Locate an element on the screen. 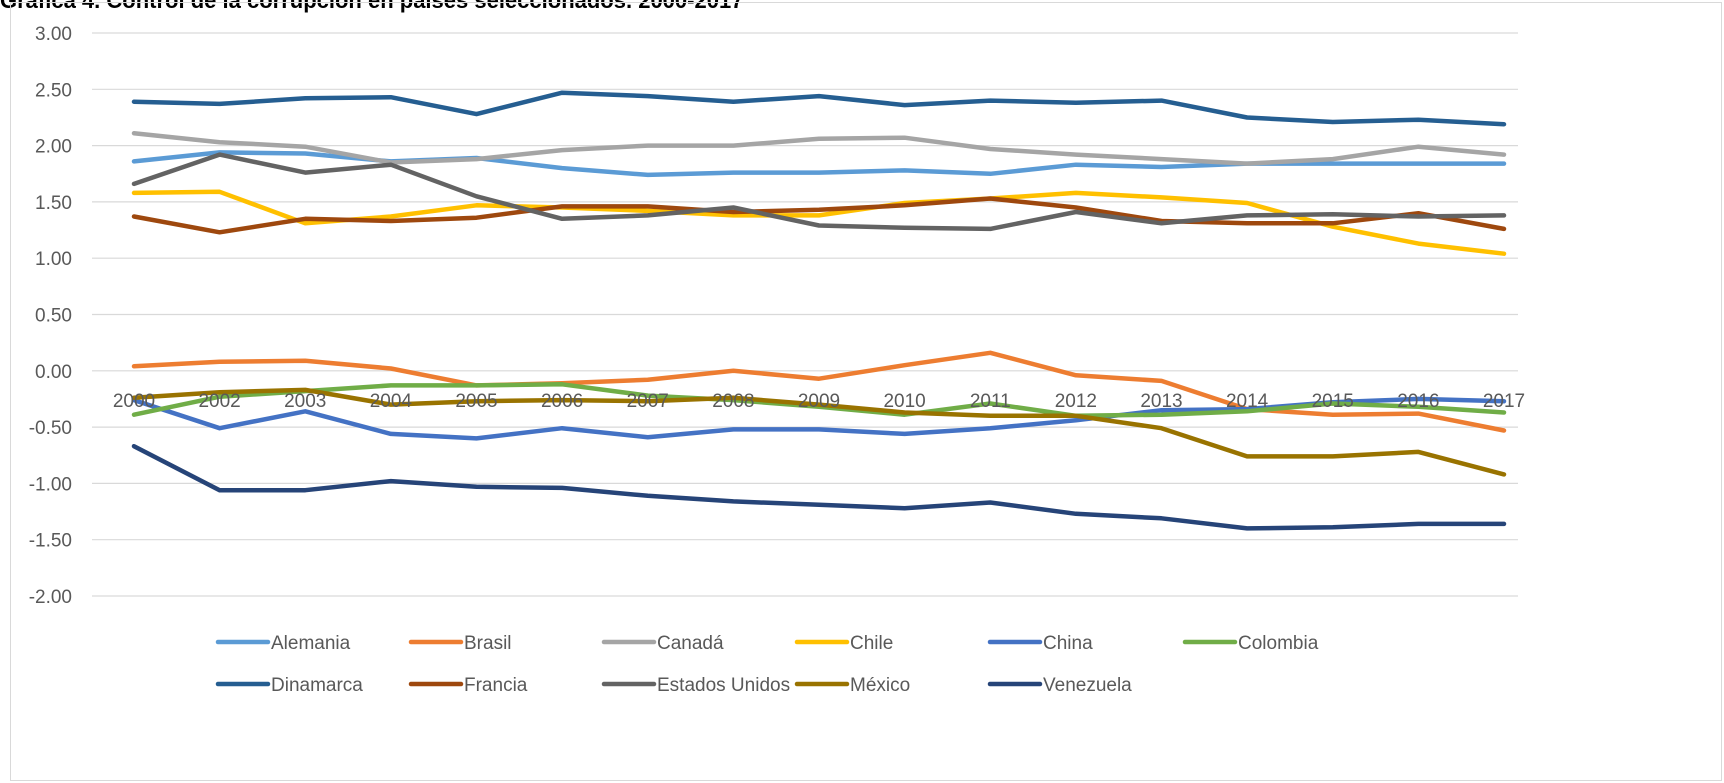  x-tick-label: 2002 is located at coordinates (219, 401).